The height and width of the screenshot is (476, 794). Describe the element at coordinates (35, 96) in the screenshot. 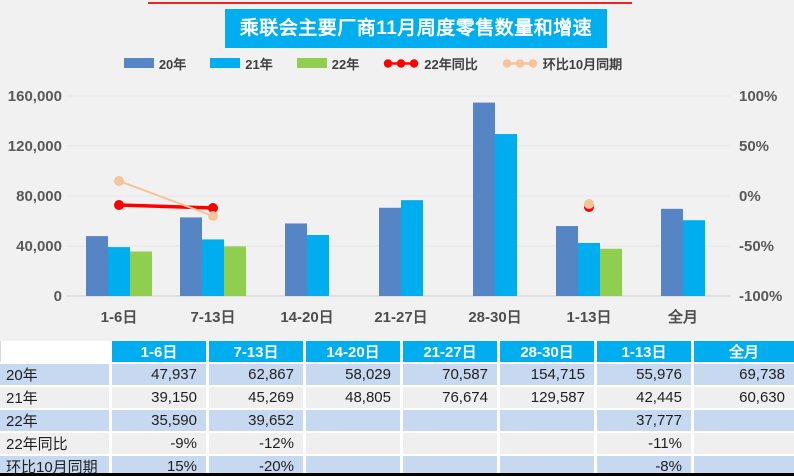

I see `left-axis-tick: 160,000` at that location.